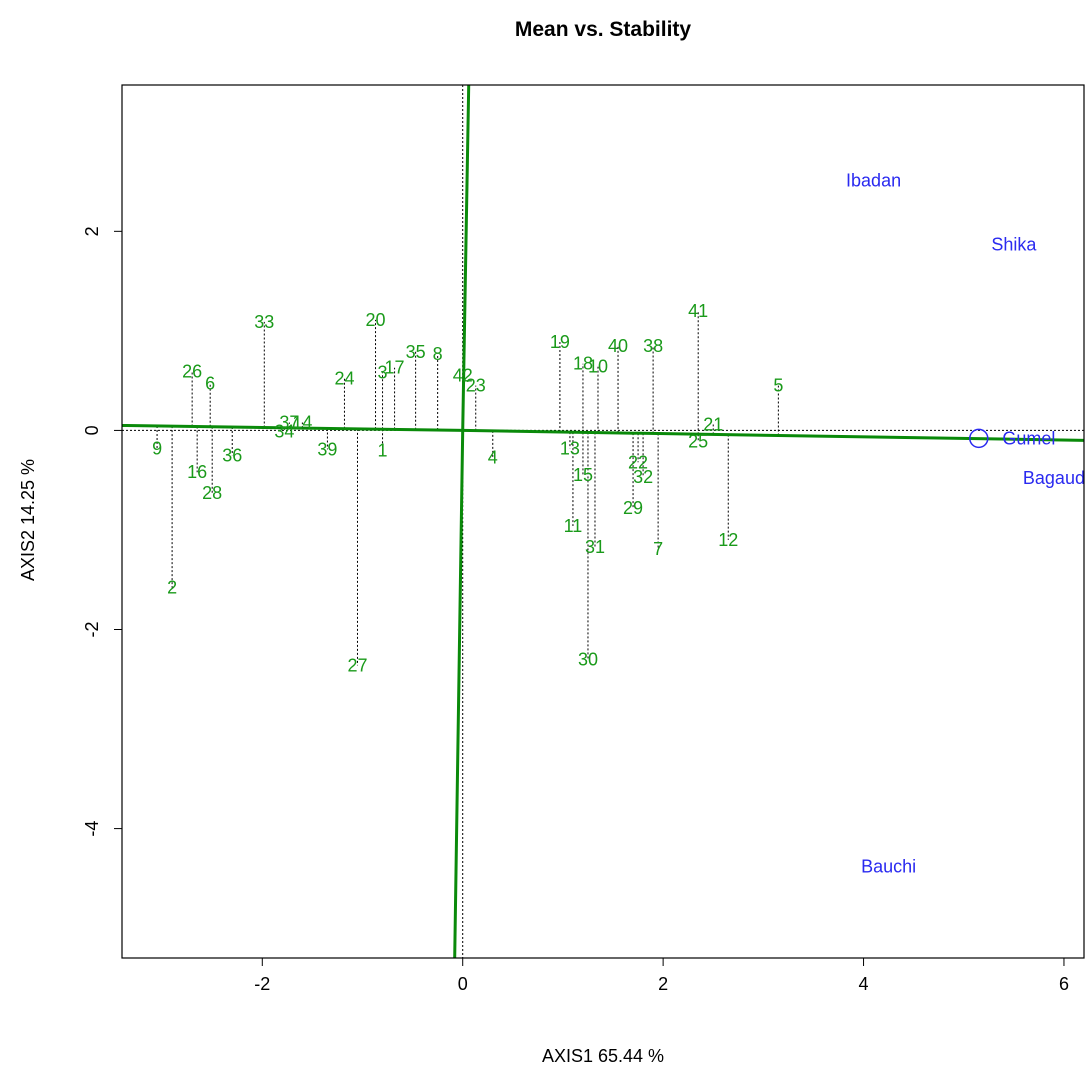 The image size is (1086, 1070). What do you see at coordinates (463, 984) in the screenshot?
I see `x-tick-label: 0` at bounding box center [463, 984].